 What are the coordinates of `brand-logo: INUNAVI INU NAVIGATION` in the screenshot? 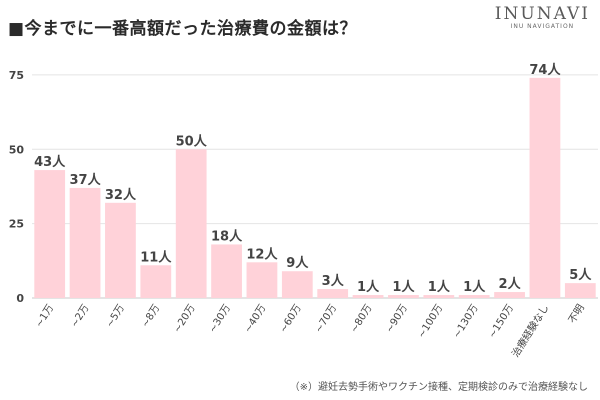 It's located at (542, 17).